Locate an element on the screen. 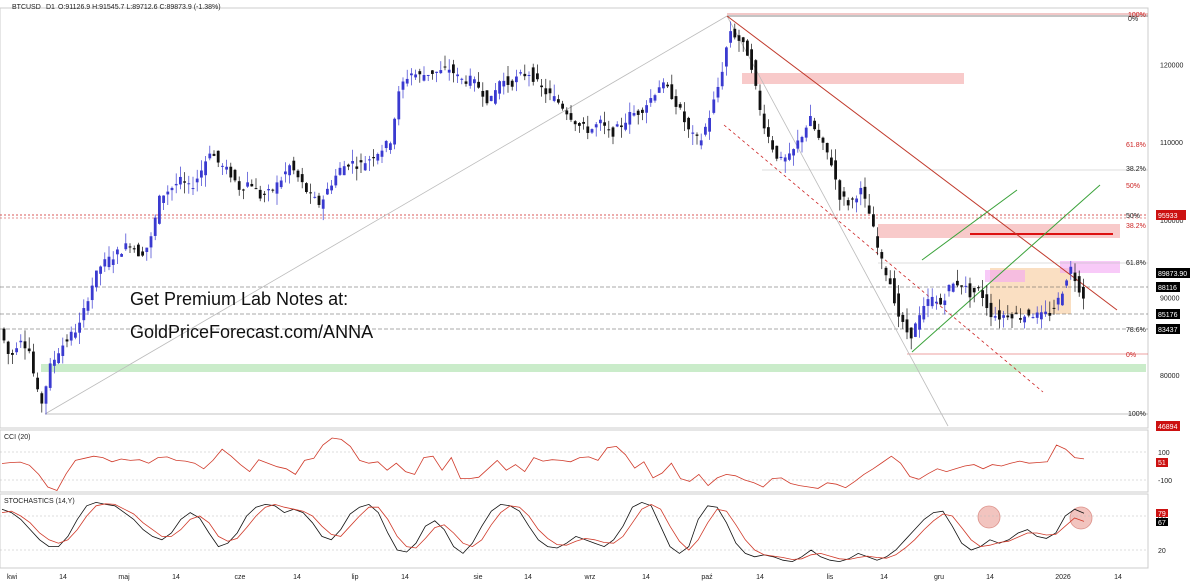 The image size is (1200, 583). support-zone is located at coordinates (593, 368).